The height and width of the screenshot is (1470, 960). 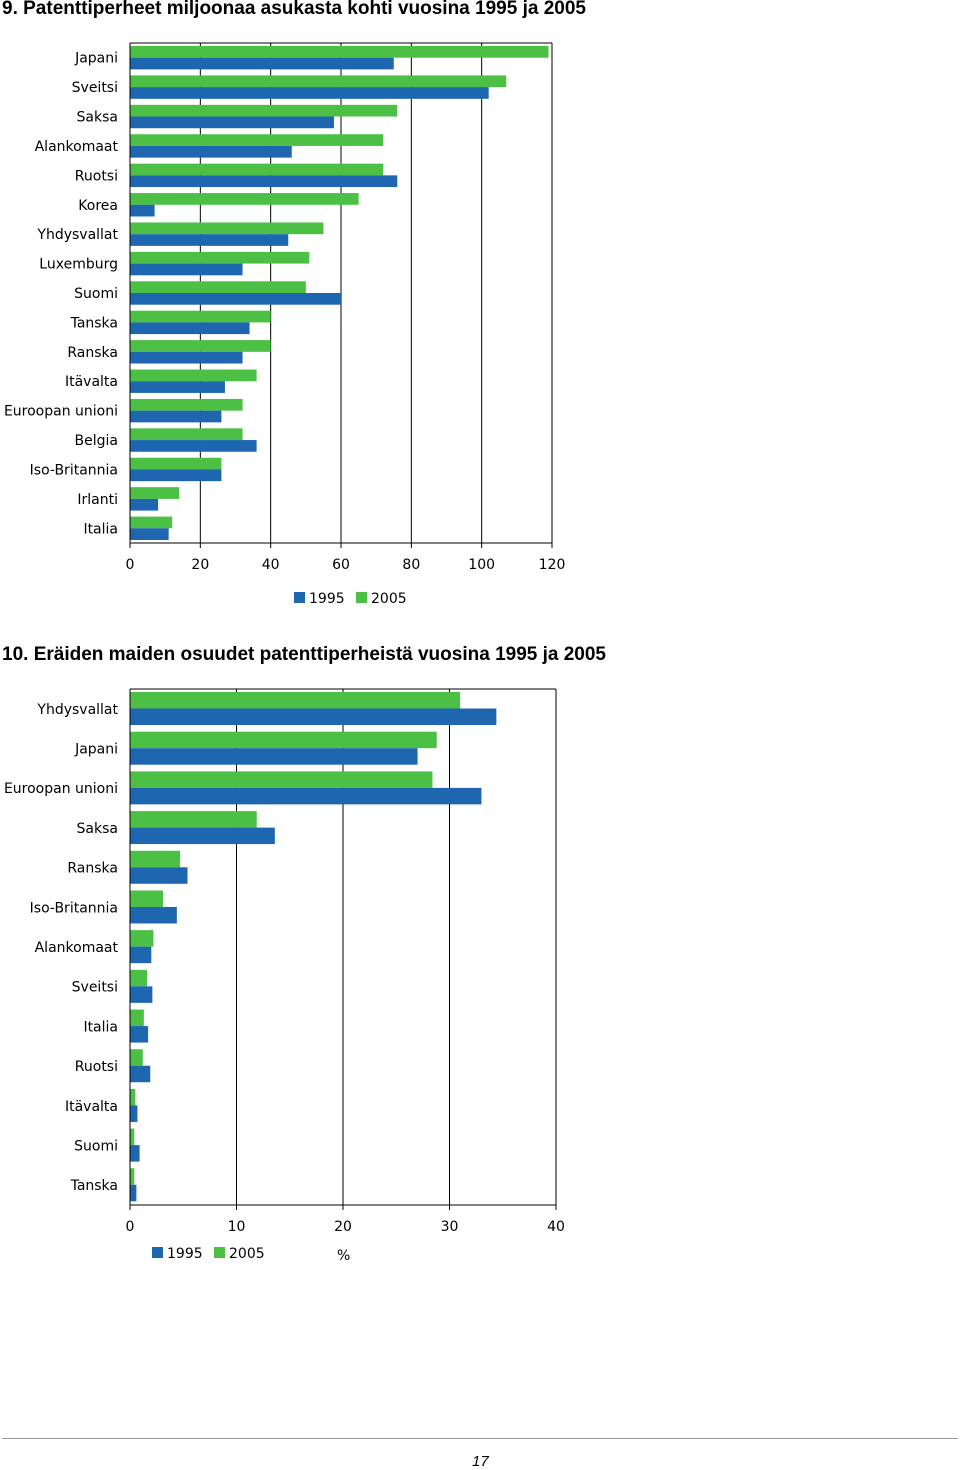 What do you see at coordinates (411, 565) in the screenshot?
I see `x-tick-label: 80` at bounding box center [411, 565].